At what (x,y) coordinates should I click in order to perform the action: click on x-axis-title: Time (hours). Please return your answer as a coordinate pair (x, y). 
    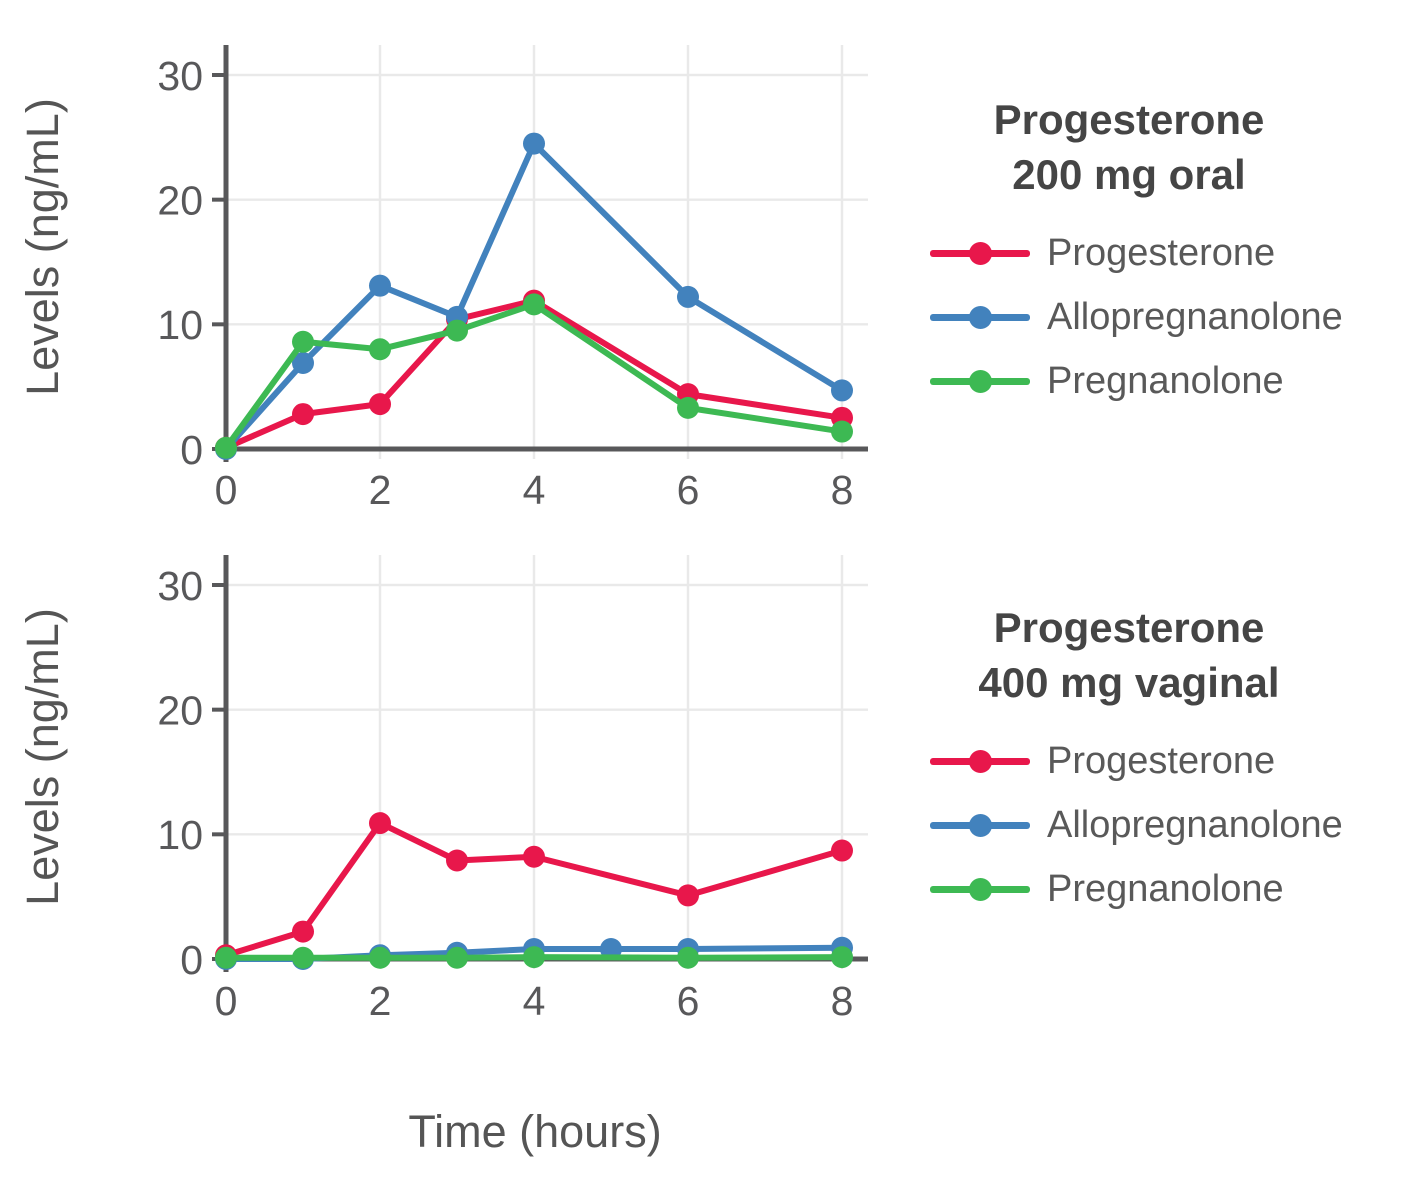
    Looking at the image, I should click on (534, 1131).